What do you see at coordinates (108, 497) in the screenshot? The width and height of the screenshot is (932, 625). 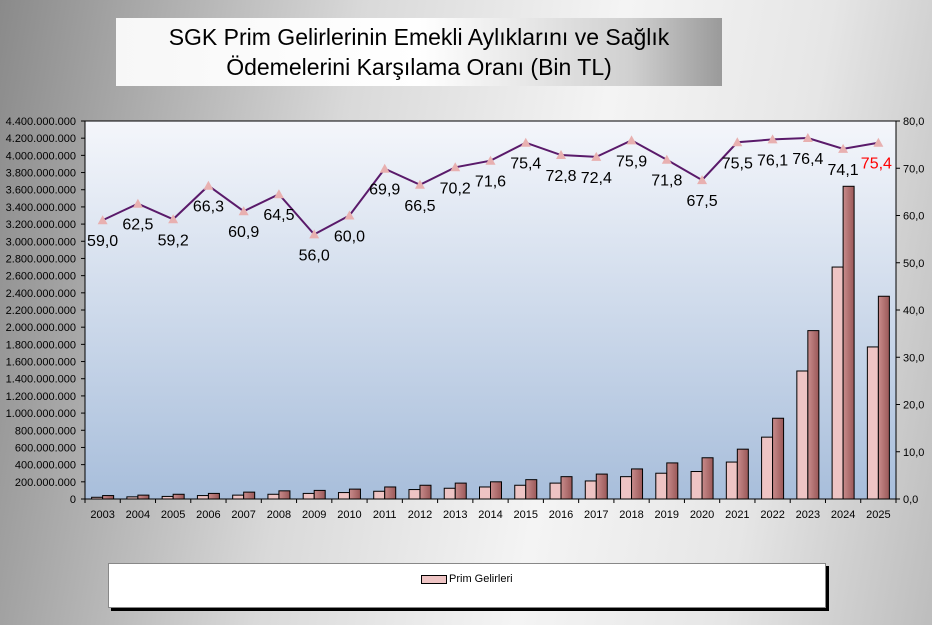 I see `bar-series2-2003` at bounding box center [108, 497].